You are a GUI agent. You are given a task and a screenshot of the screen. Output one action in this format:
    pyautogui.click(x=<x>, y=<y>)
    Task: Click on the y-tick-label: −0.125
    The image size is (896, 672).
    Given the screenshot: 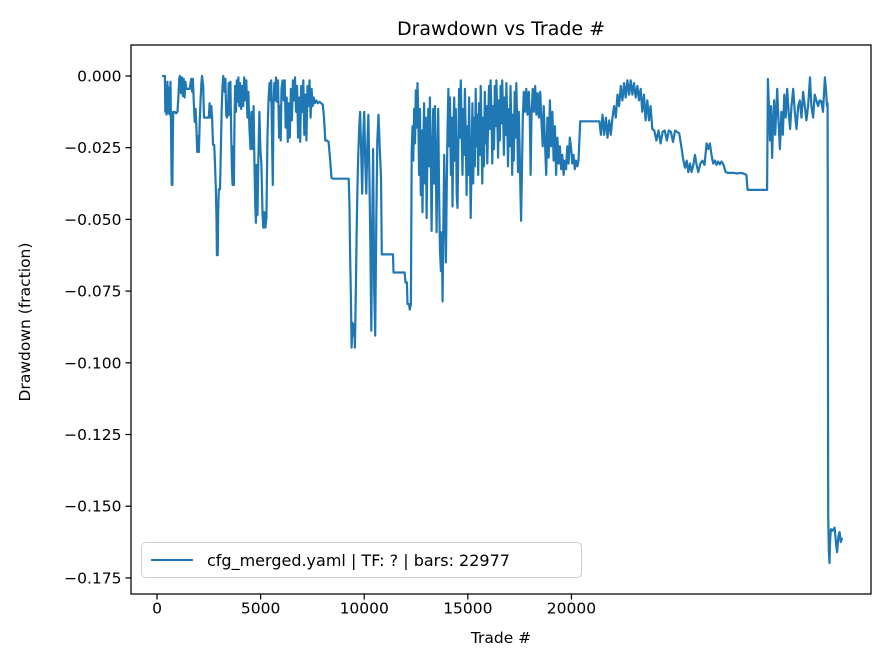 What is the action you would take?
    pyautogui.click(x=92, y=435)
    